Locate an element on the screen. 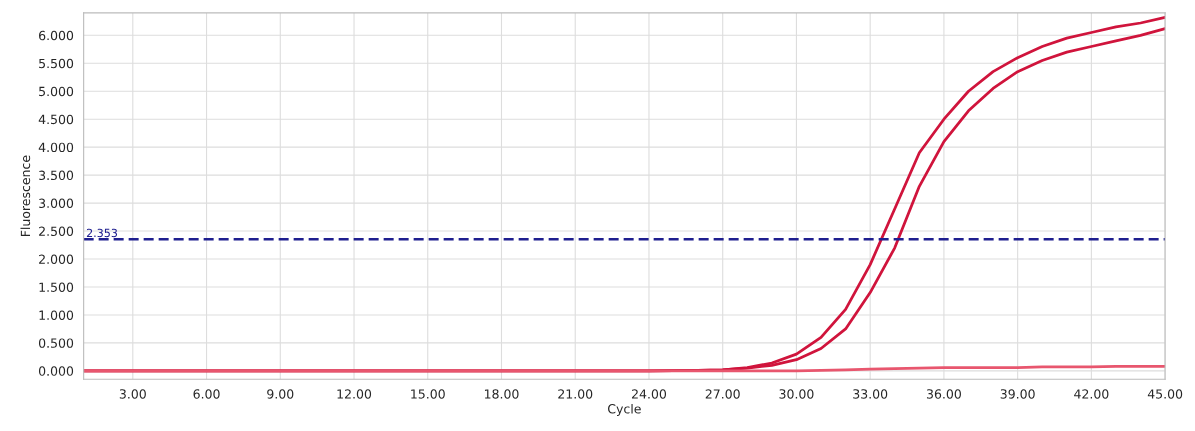 This screenshot has height=431, width=1195. x-tick-label: 33.00 is located at coordinates (870, 394).